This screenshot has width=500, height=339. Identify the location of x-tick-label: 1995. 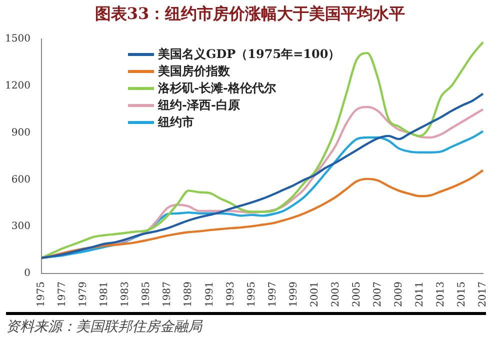
(252, 295).